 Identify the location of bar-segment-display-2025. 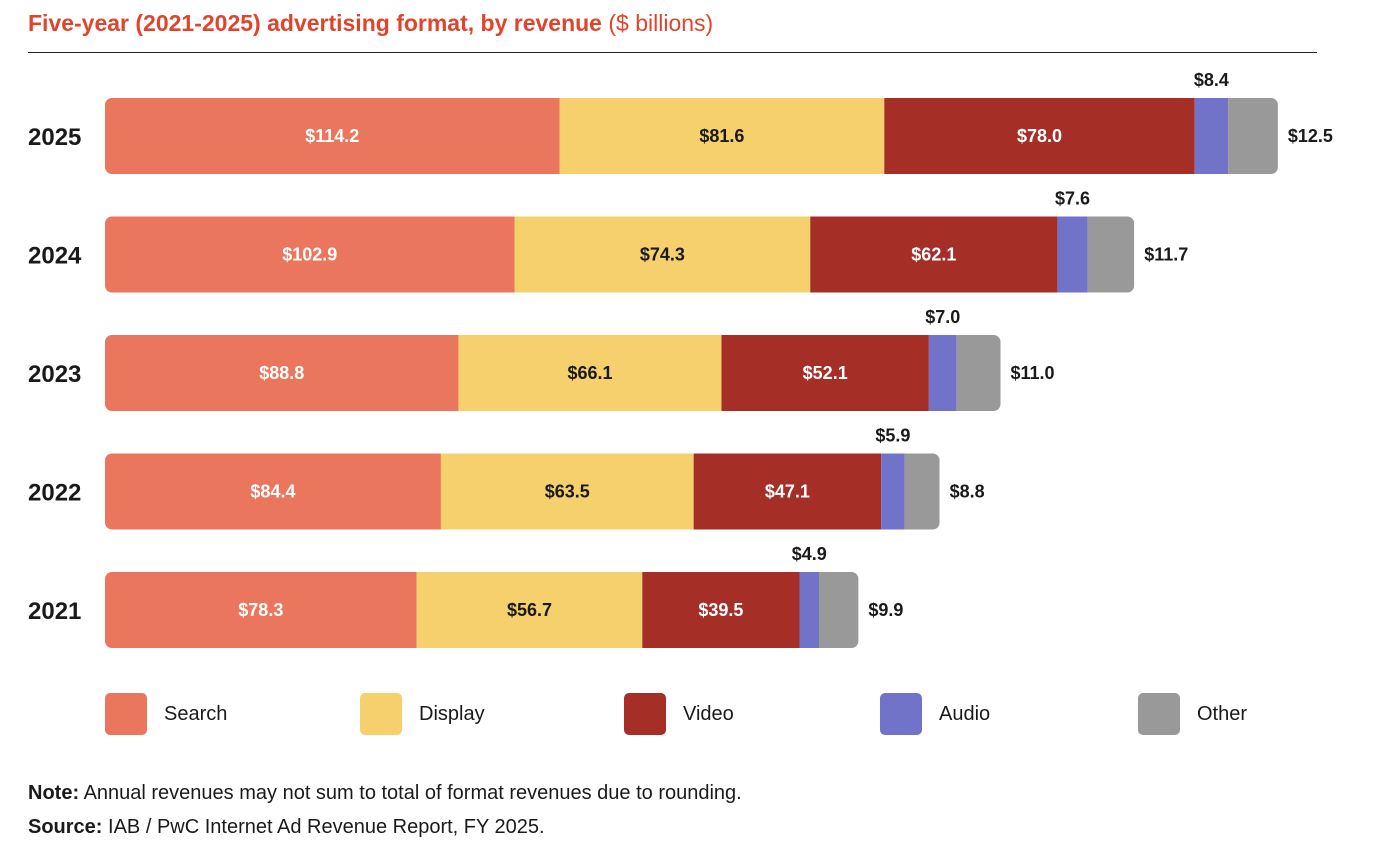
(722, 136).